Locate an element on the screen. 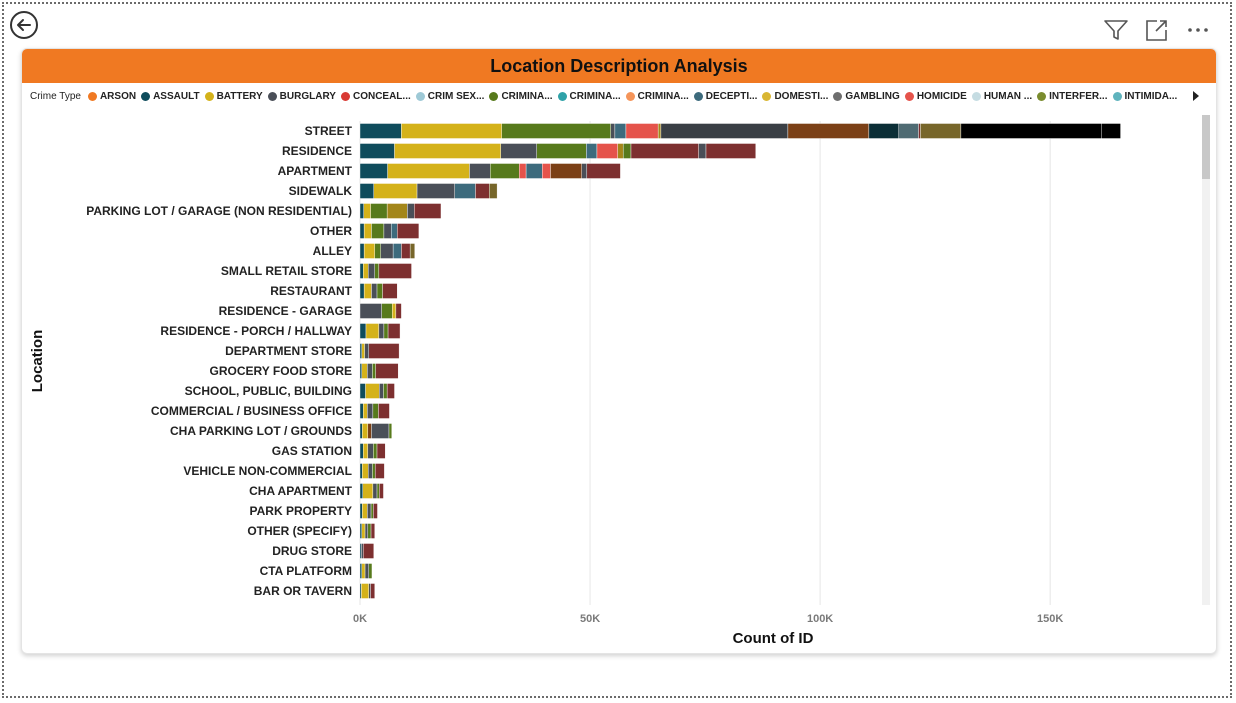 This screenshot has height=703, width=1236. legend-item: BATTERY is located at coordinates (233, 96).